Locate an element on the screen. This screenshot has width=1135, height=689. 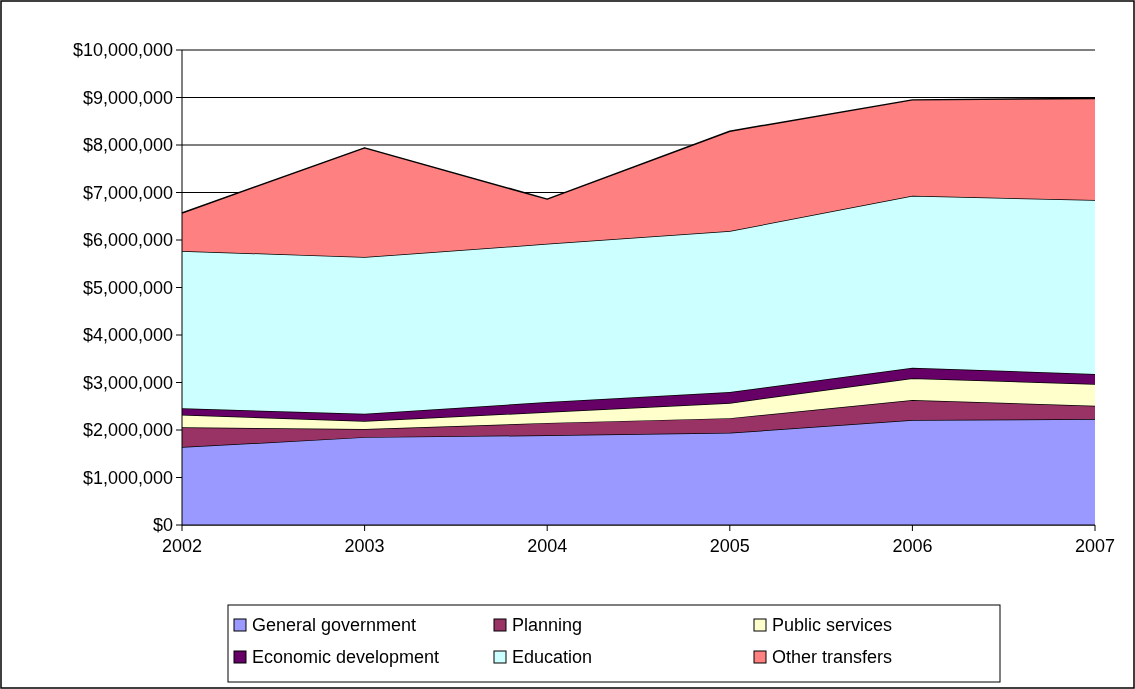
x-tick-label: 2004 is located at coordinates (547, 546).